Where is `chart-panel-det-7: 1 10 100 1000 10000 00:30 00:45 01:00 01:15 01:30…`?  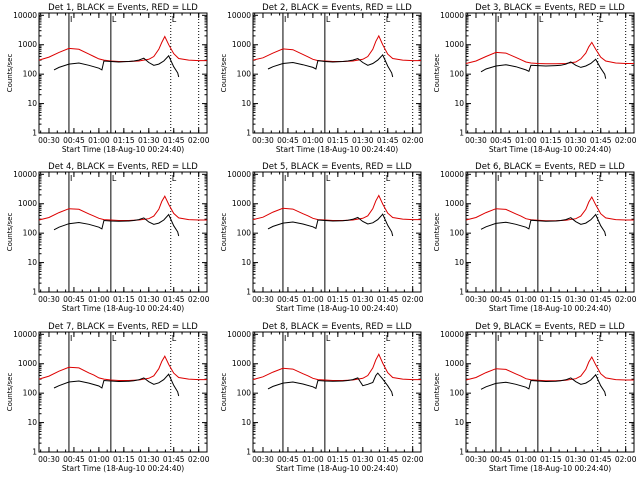 chart-panel-det-7: 1 10 100 1000 10000 00:30 00:45 01:00 01:15 01:30… is located at coordinates (108, 397).